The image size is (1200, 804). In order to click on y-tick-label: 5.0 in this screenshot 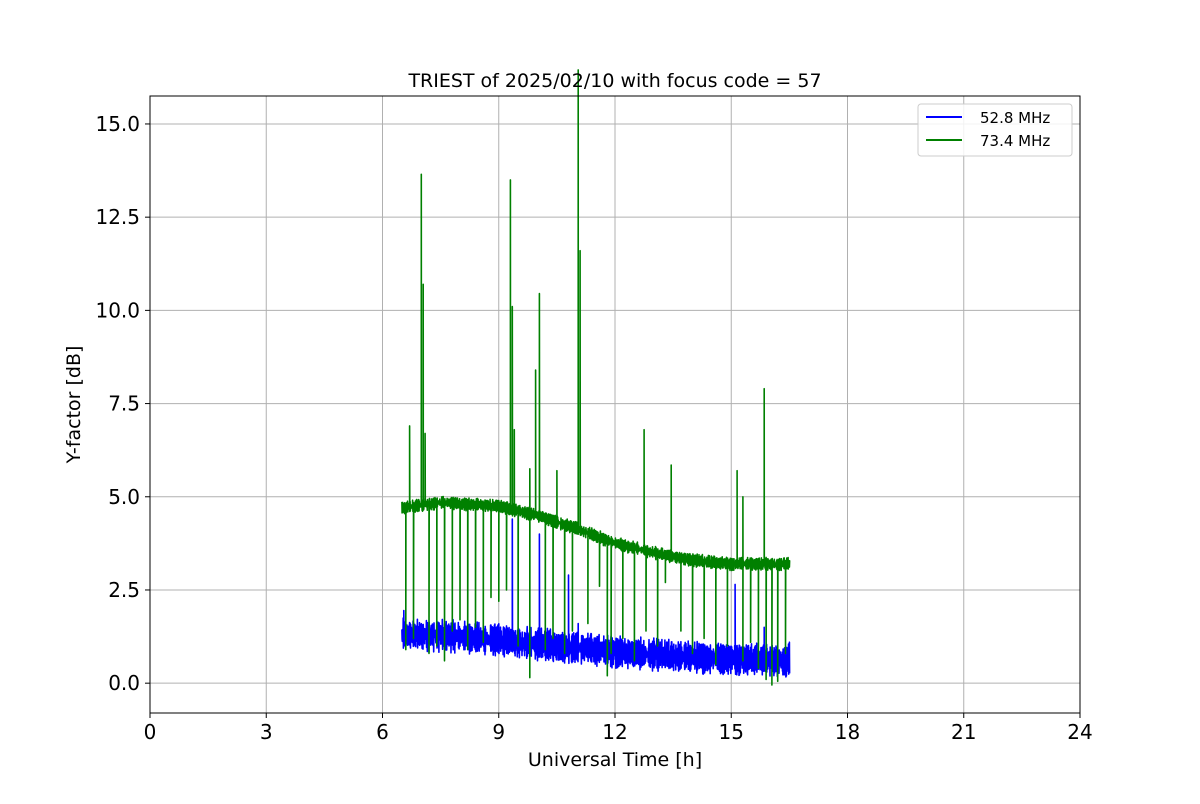, I will do `click(124, 497)`.